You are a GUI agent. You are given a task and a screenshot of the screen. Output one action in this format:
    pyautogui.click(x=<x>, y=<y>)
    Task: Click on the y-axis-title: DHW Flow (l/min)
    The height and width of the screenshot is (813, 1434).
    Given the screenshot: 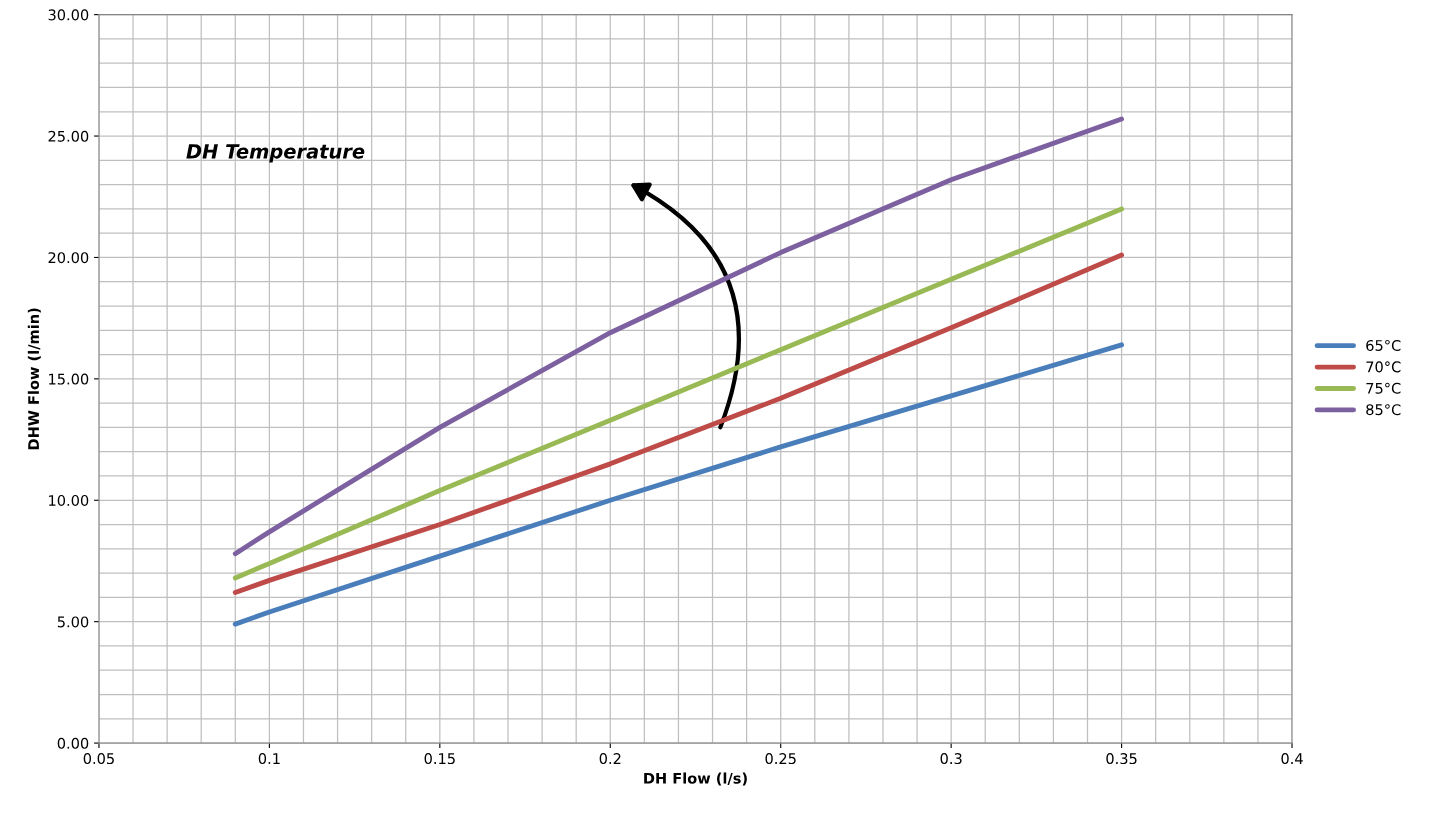 What is the action you would take?
    pyautogui.click(x=34, y=379)
    